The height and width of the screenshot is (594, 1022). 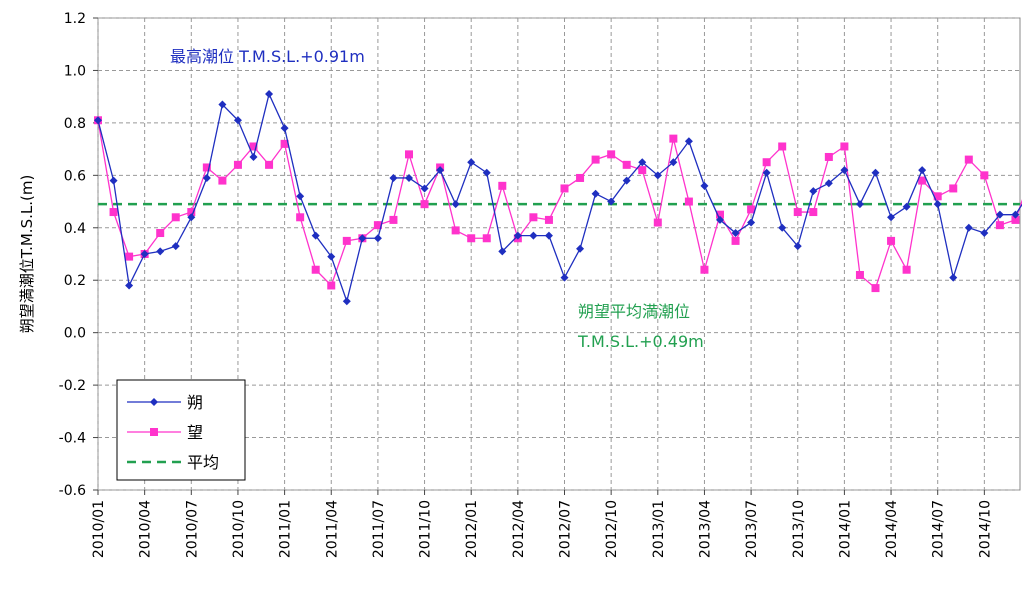 I want to click on x-tick-label: 2012/10, so click(x=612, y=529).